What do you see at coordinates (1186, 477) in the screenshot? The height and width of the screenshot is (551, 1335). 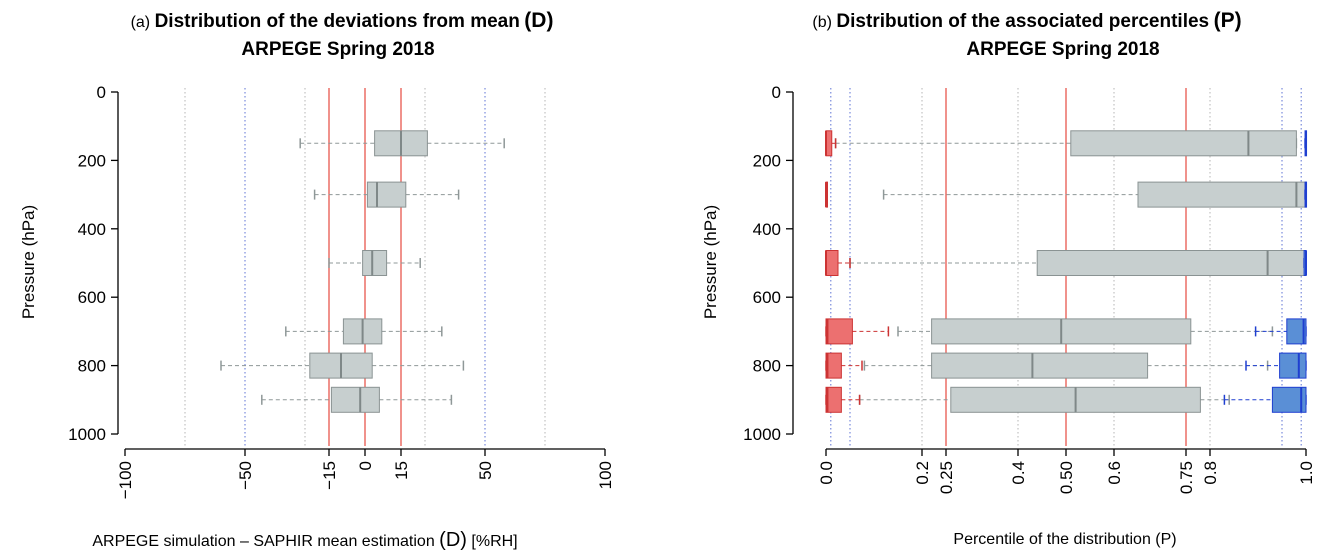 I see `panel-b-x-tick-label-6: 0.75` at bounding box center [1186, 477].